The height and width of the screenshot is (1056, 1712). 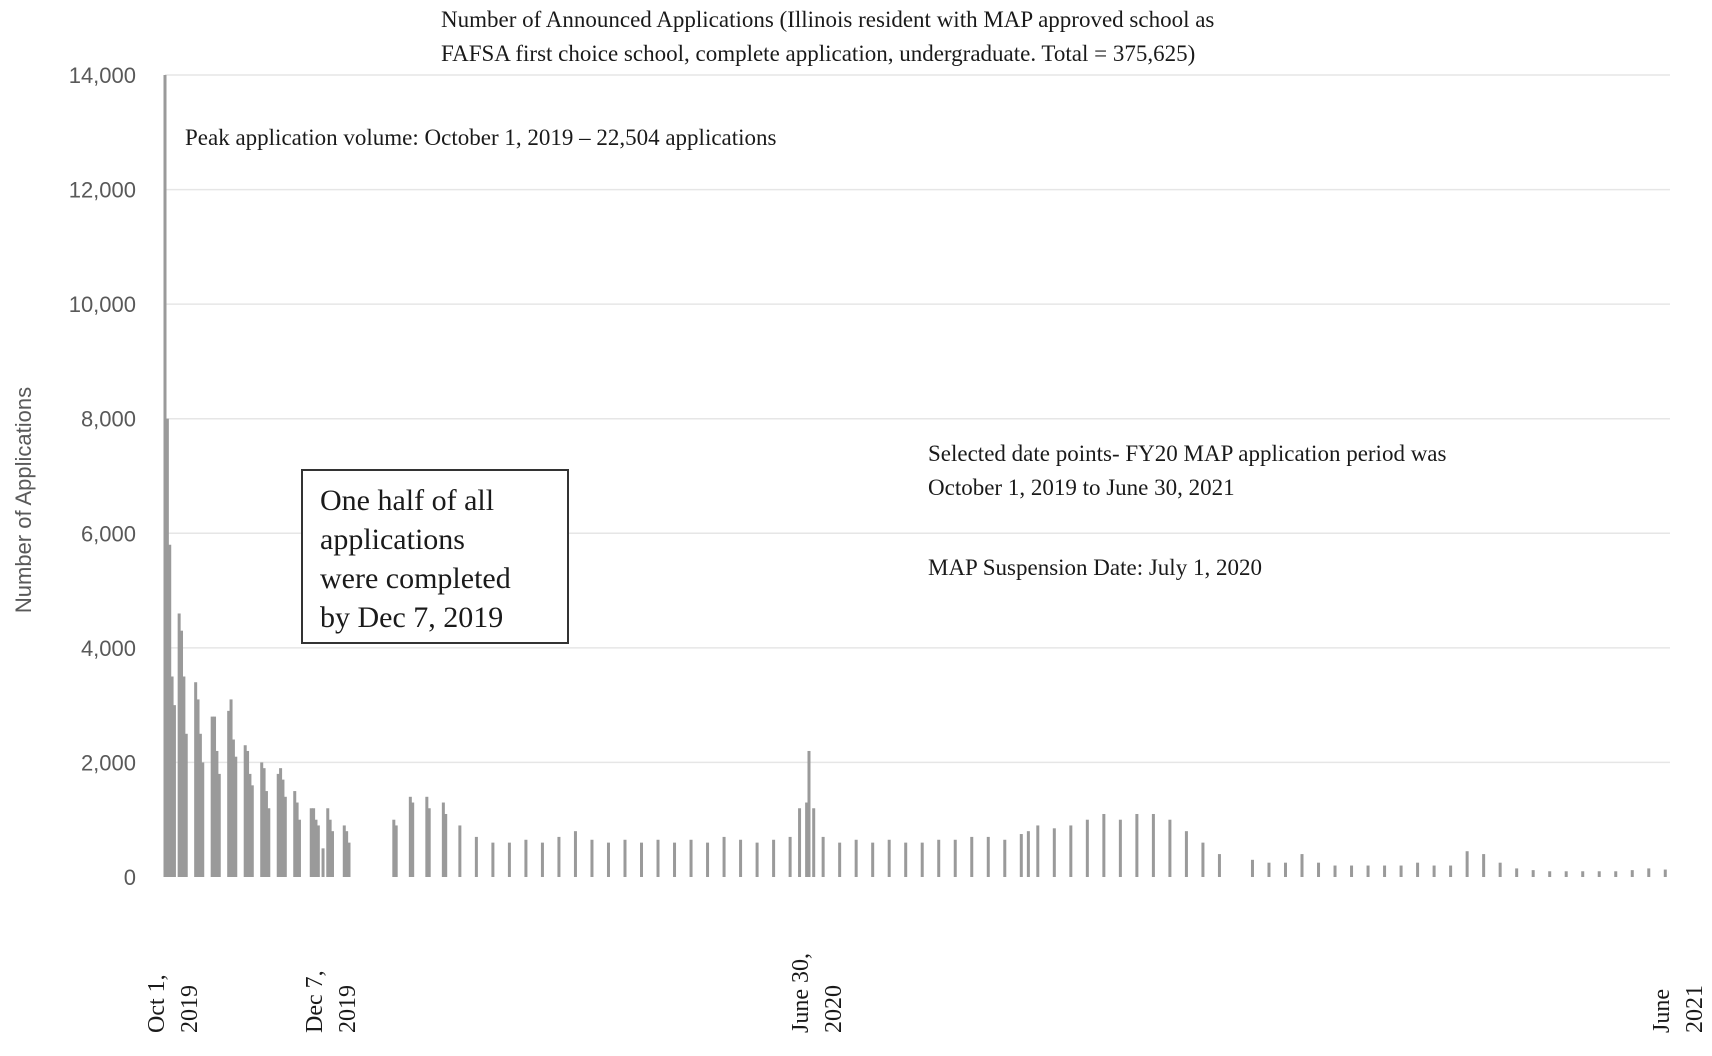 What do you see at coordinates (415, 578) in the screenshot?
I see `box-line-3: were completed` at bounding box center [415, 578].